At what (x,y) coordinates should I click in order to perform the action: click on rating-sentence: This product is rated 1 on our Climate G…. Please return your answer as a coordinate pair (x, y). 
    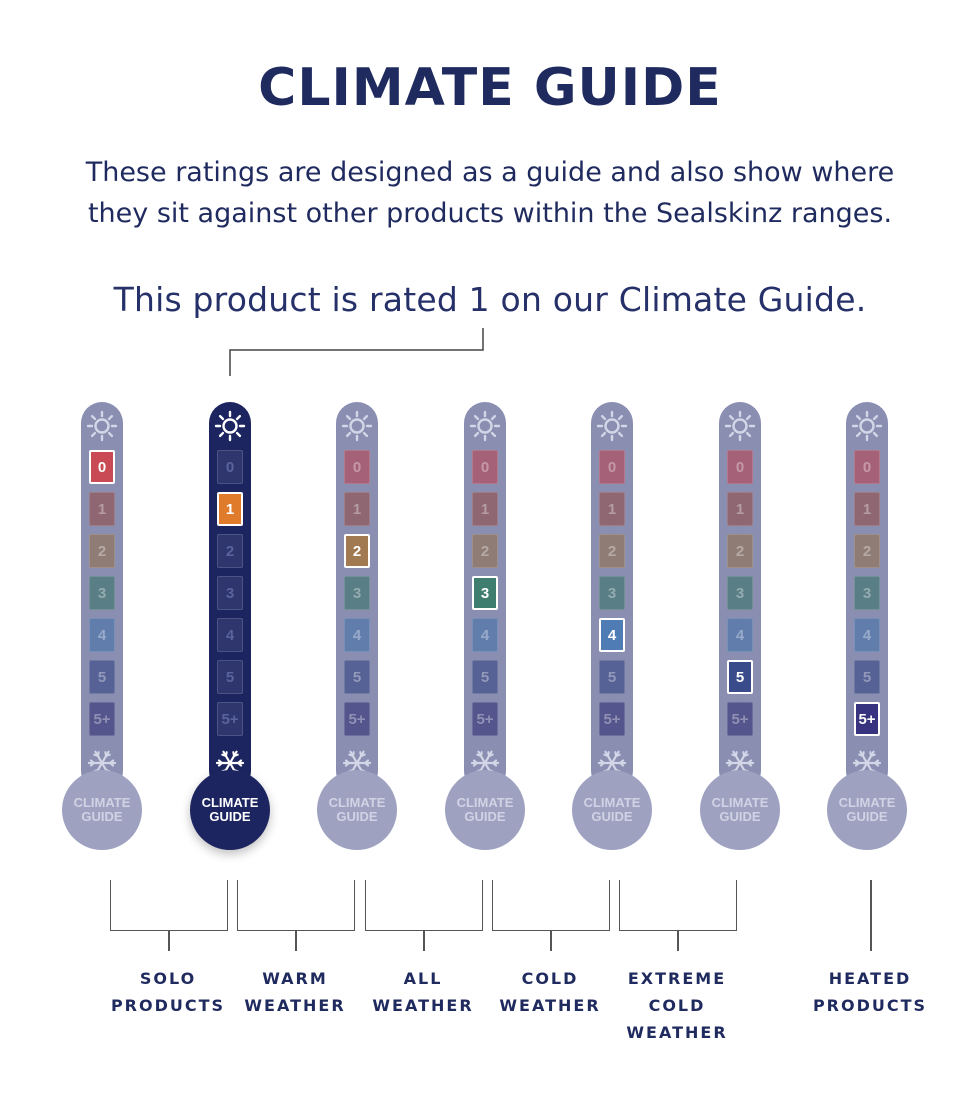
    Looking at the image, I should click on (490, 299).